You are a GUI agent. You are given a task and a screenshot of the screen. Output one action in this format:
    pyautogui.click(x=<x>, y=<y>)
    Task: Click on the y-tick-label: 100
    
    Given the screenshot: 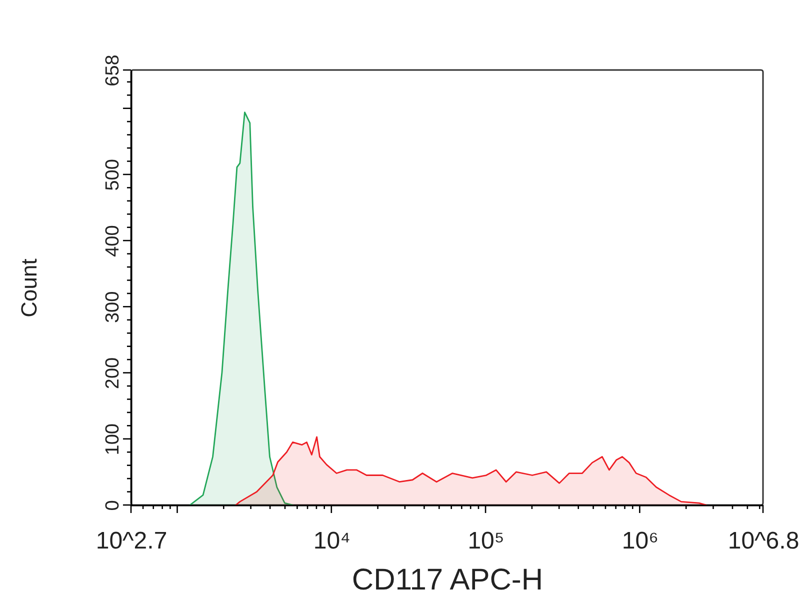 What is the action you would take?
    pyautogui.click(x=113, y=440)
    